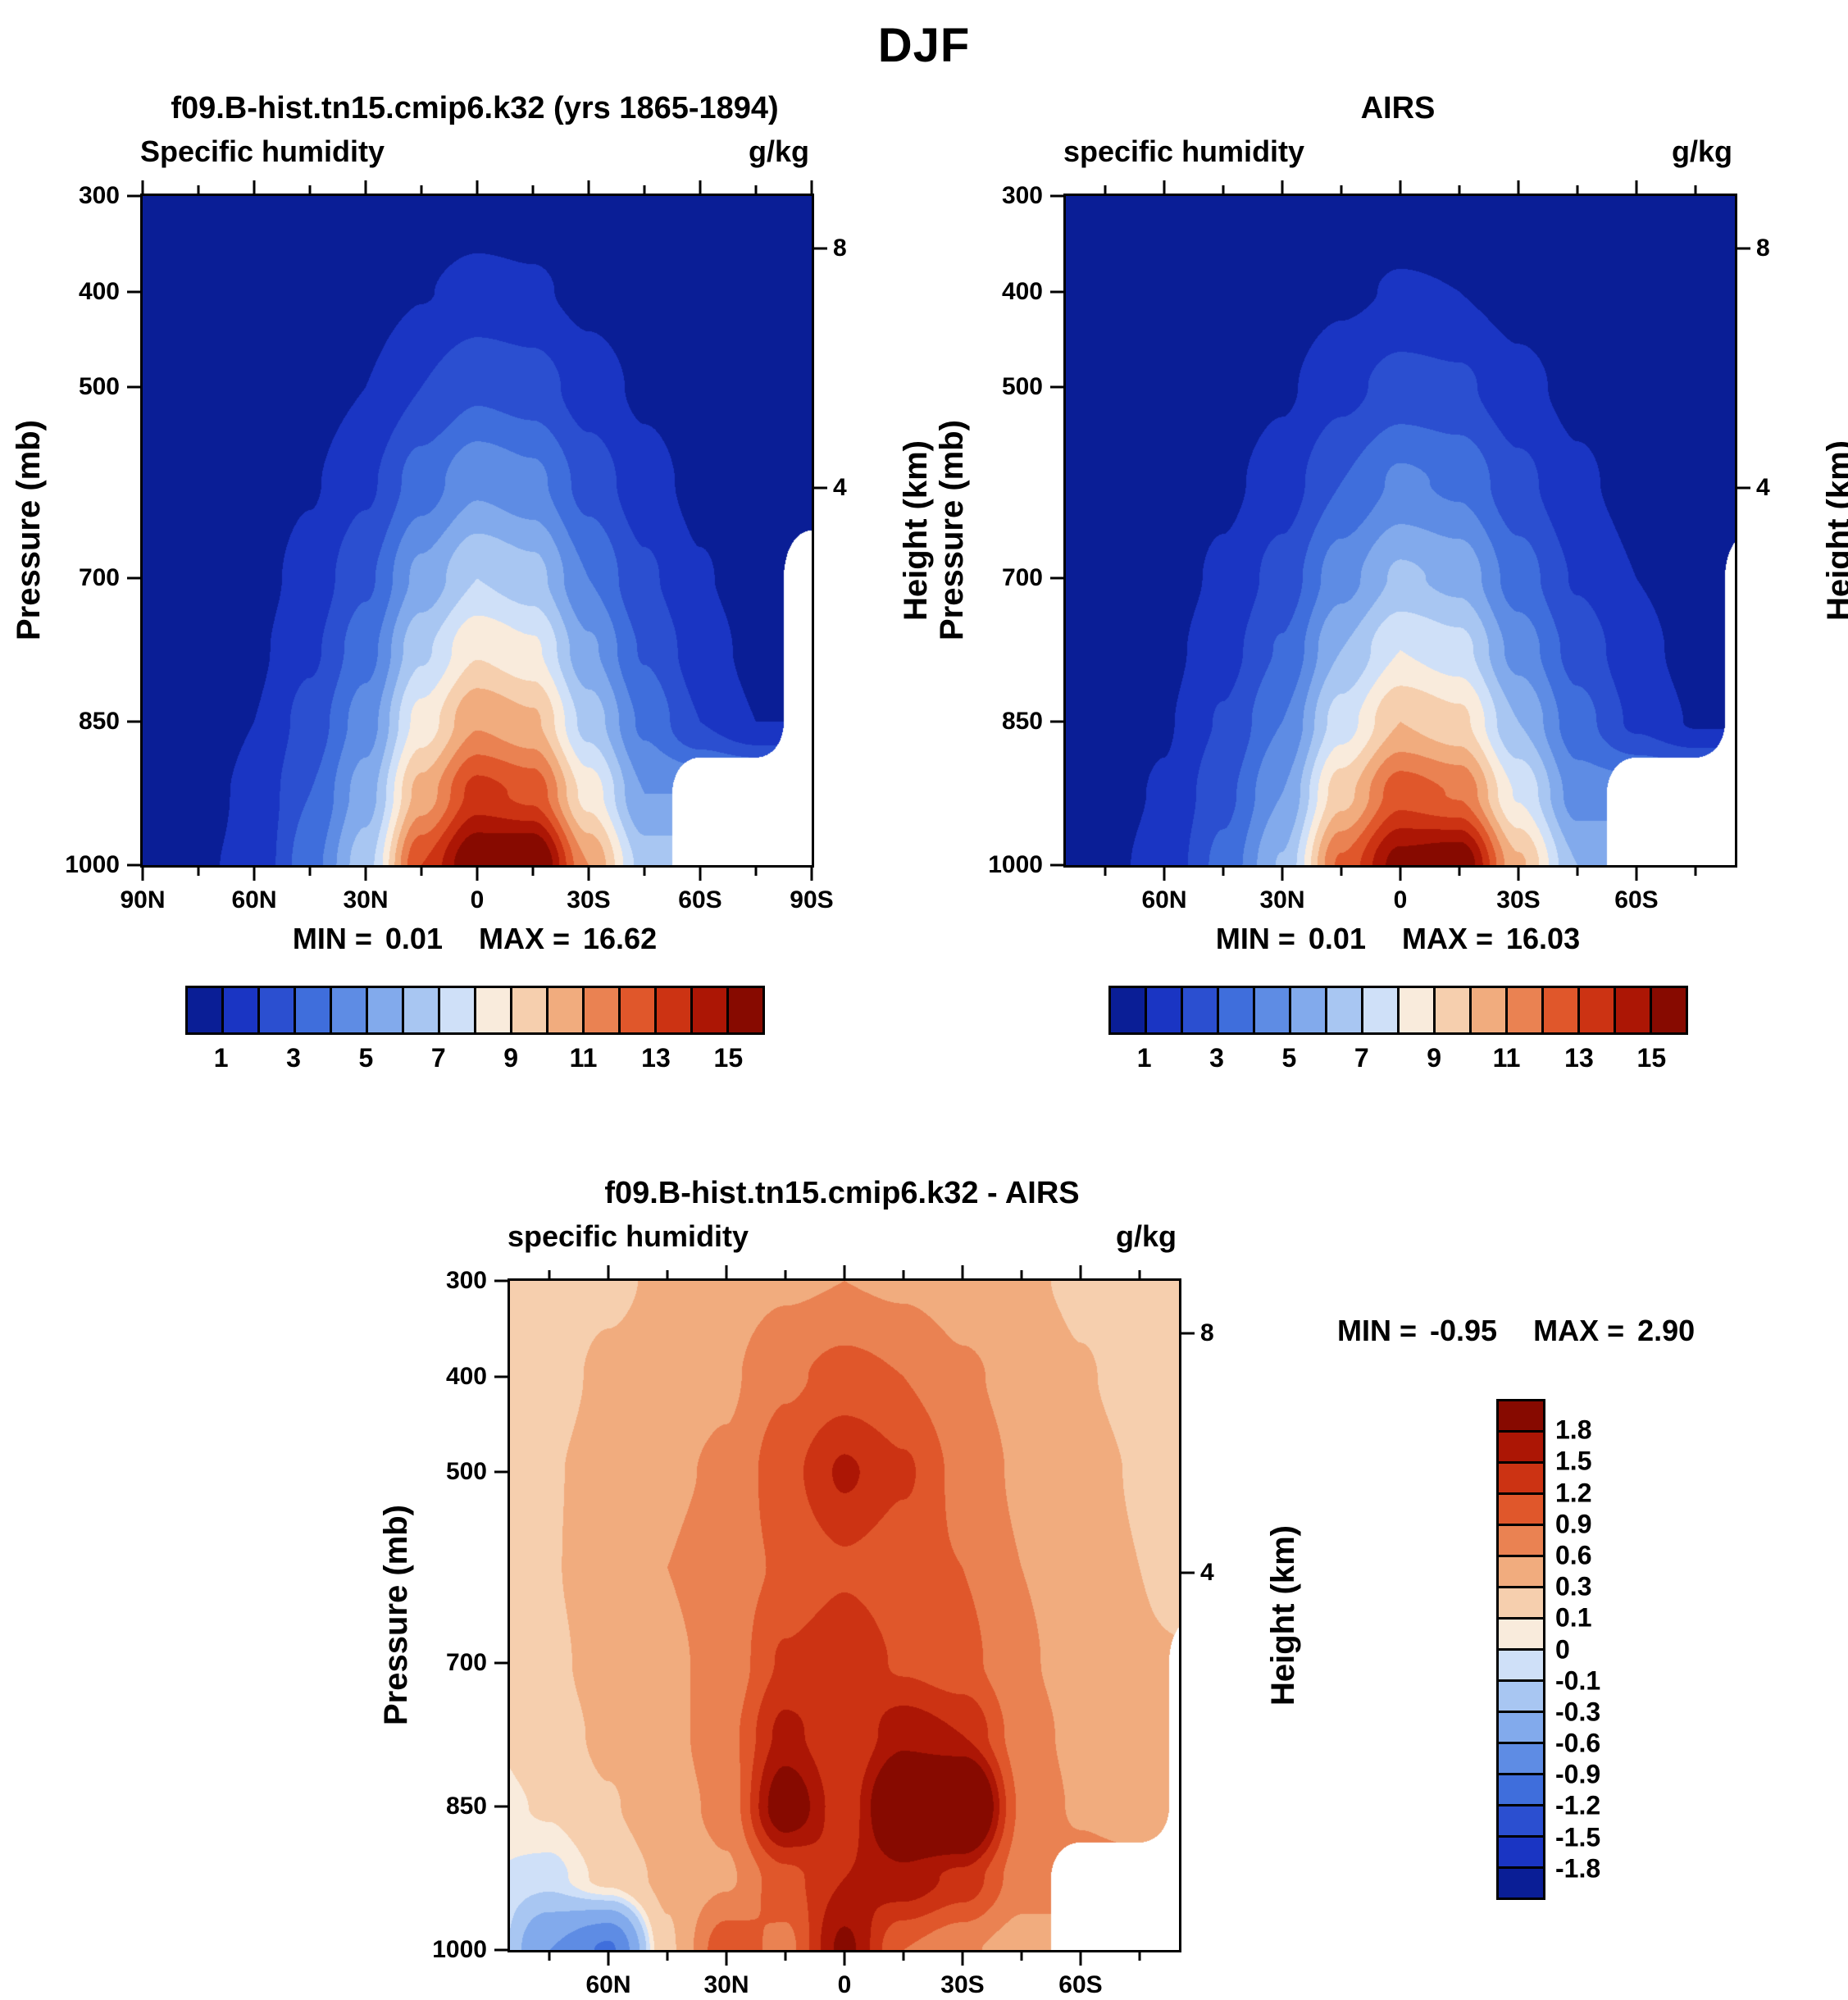  I want to click on panel-model-subtitle-row: Specific humidity g/kg, so click(474, 151).